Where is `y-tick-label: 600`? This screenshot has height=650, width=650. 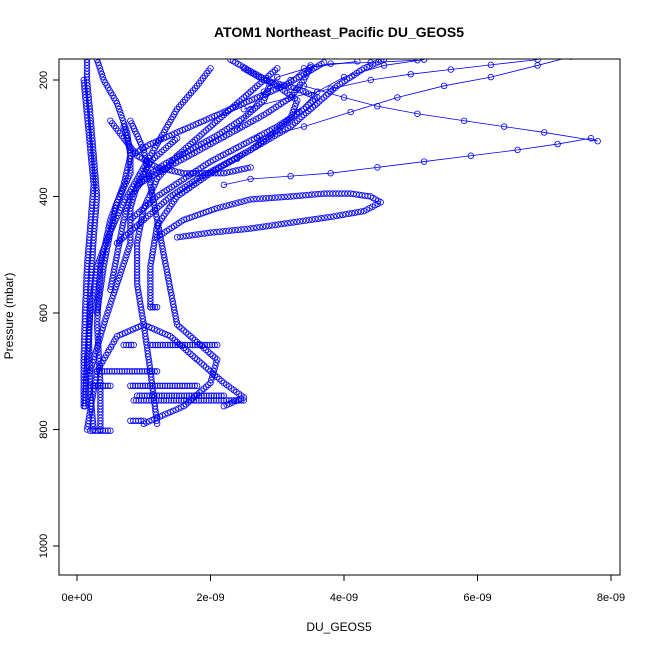 y-tick-label: 600 is located at coordinates (44, 313).